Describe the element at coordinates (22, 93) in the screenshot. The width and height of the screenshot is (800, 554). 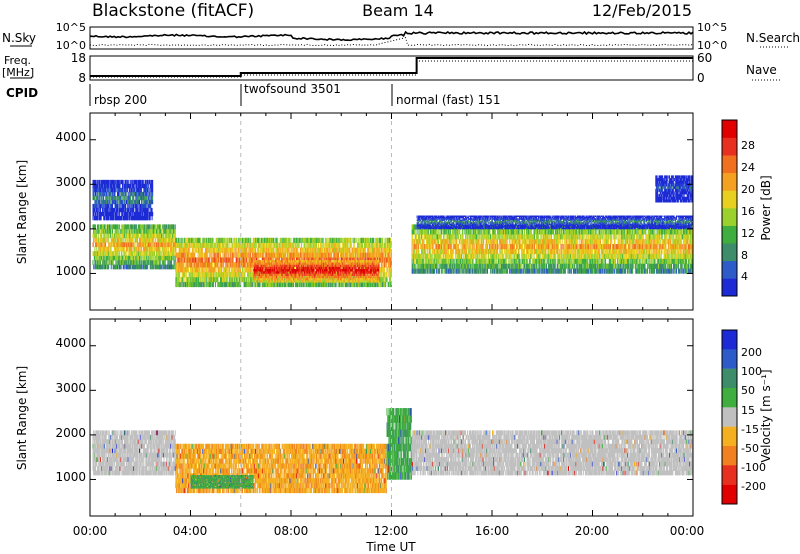
I see `cpid-label: CPID` at that location.